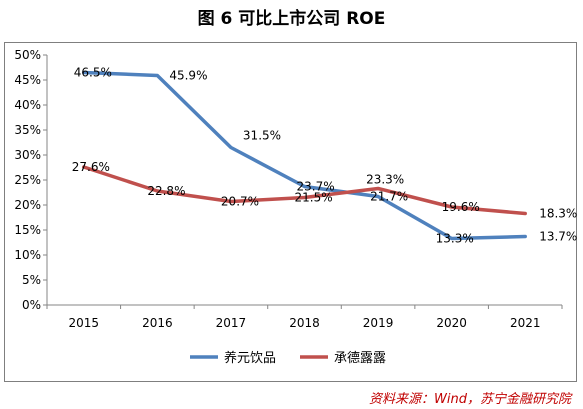  What do you see at coordinates (451, 323) in the screenshot?
I see `x-tick-label: 2020` at bounding box center [451, 323].